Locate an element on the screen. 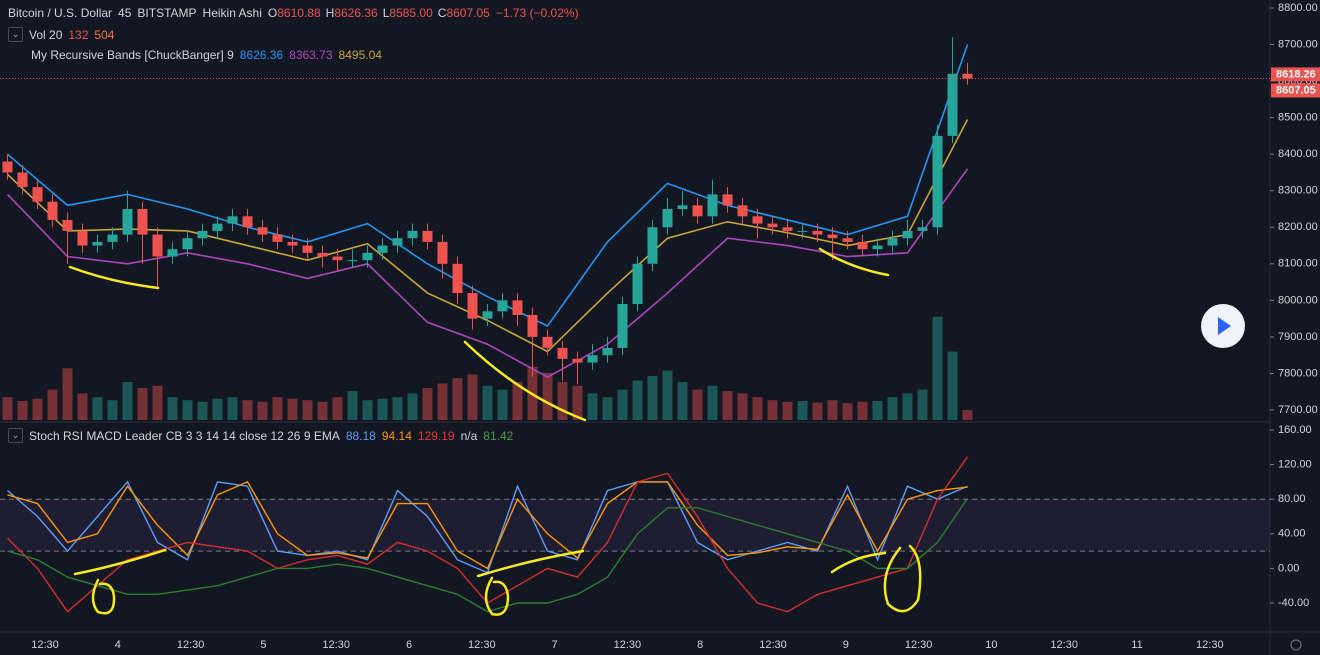  ohlc-value: 8626.36 is located at coordinates (356, 13).